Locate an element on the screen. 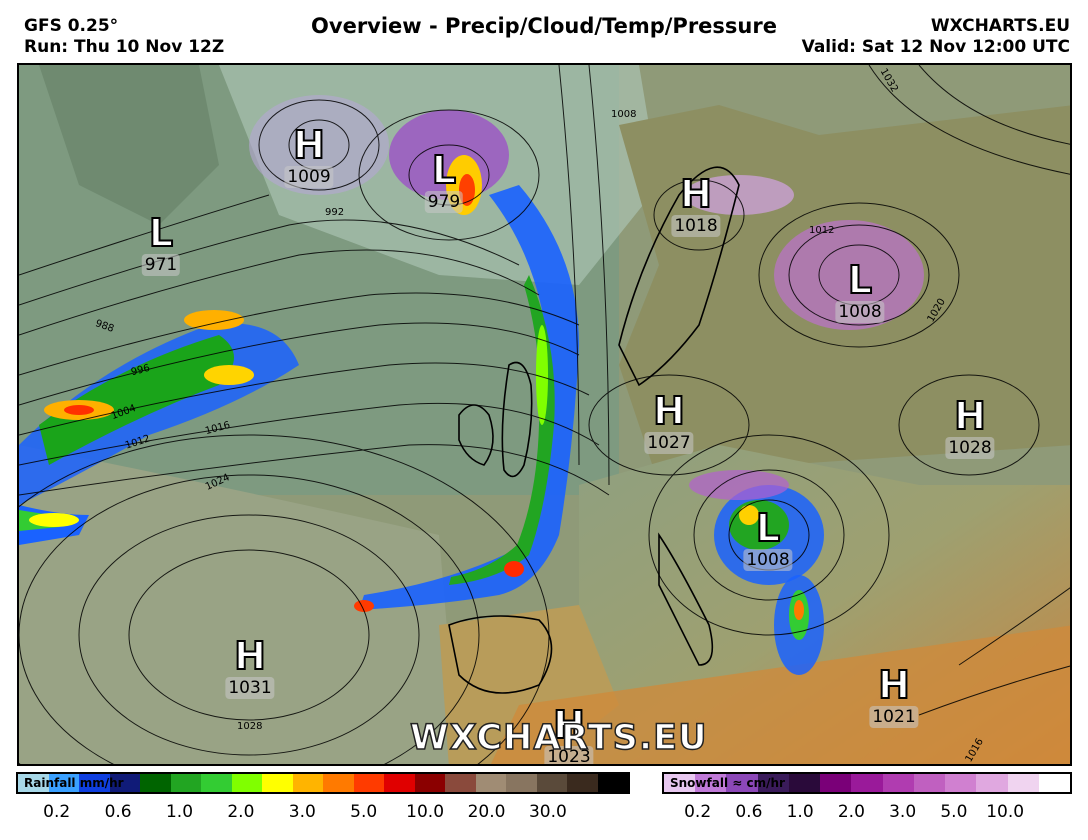 Image resolution: width=1088 pixels, height=840 pixels. isobar-label: 992 is located at coordinates (335, 212).